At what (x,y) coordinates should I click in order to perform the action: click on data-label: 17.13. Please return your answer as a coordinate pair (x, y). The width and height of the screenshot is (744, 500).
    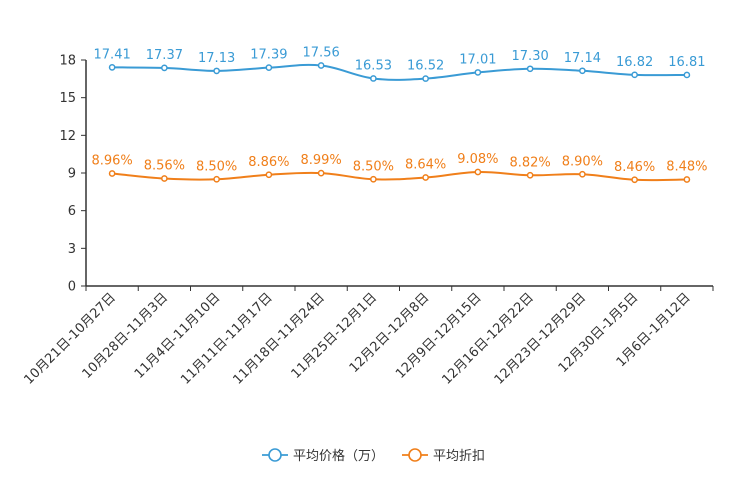
    Looking at the image, I should click on (216, 58).